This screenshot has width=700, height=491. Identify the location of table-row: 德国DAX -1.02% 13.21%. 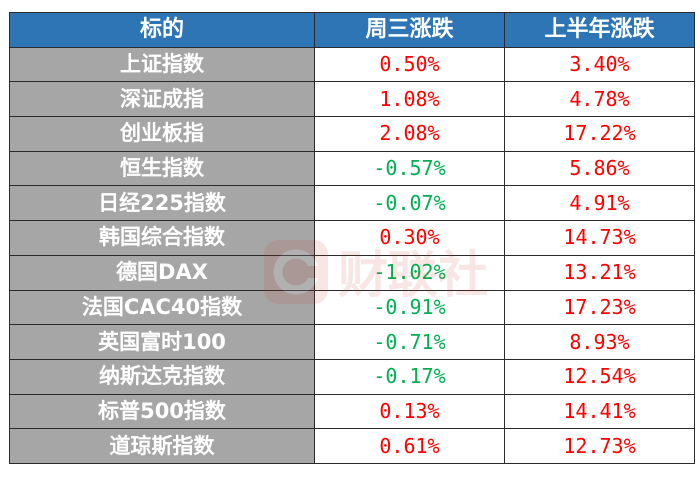
(352, 272).